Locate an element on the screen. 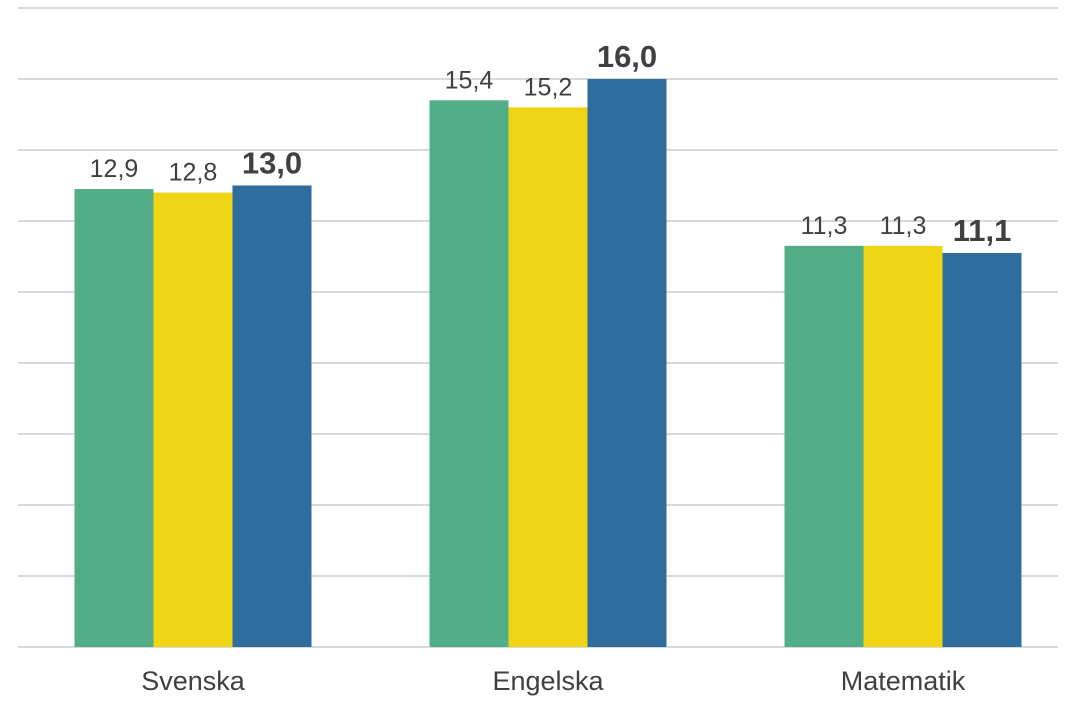  data-label: 15,2 is located at coordinates (548, 87).